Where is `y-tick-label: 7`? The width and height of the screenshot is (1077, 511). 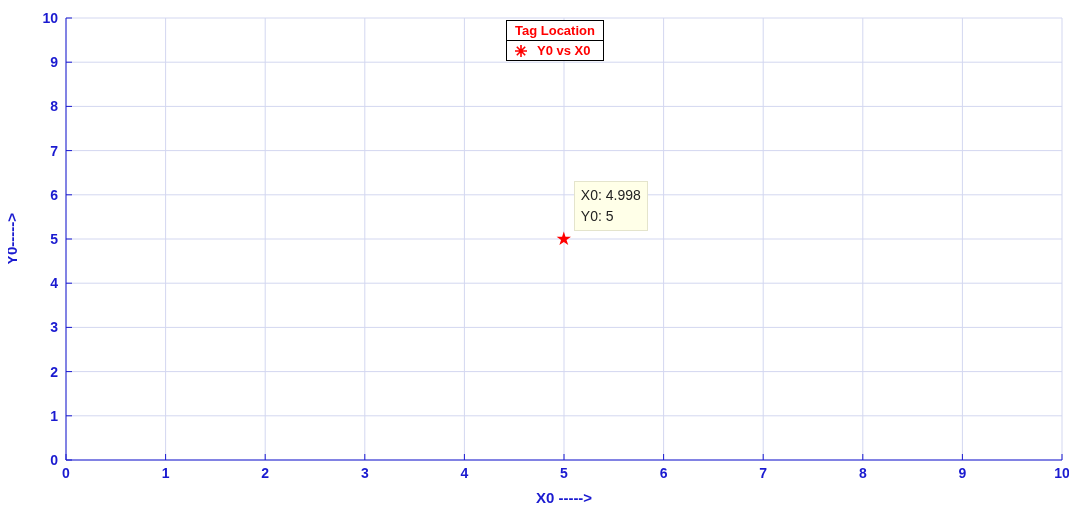
y-tick-label: 7 is located at coordinates (54, 150).